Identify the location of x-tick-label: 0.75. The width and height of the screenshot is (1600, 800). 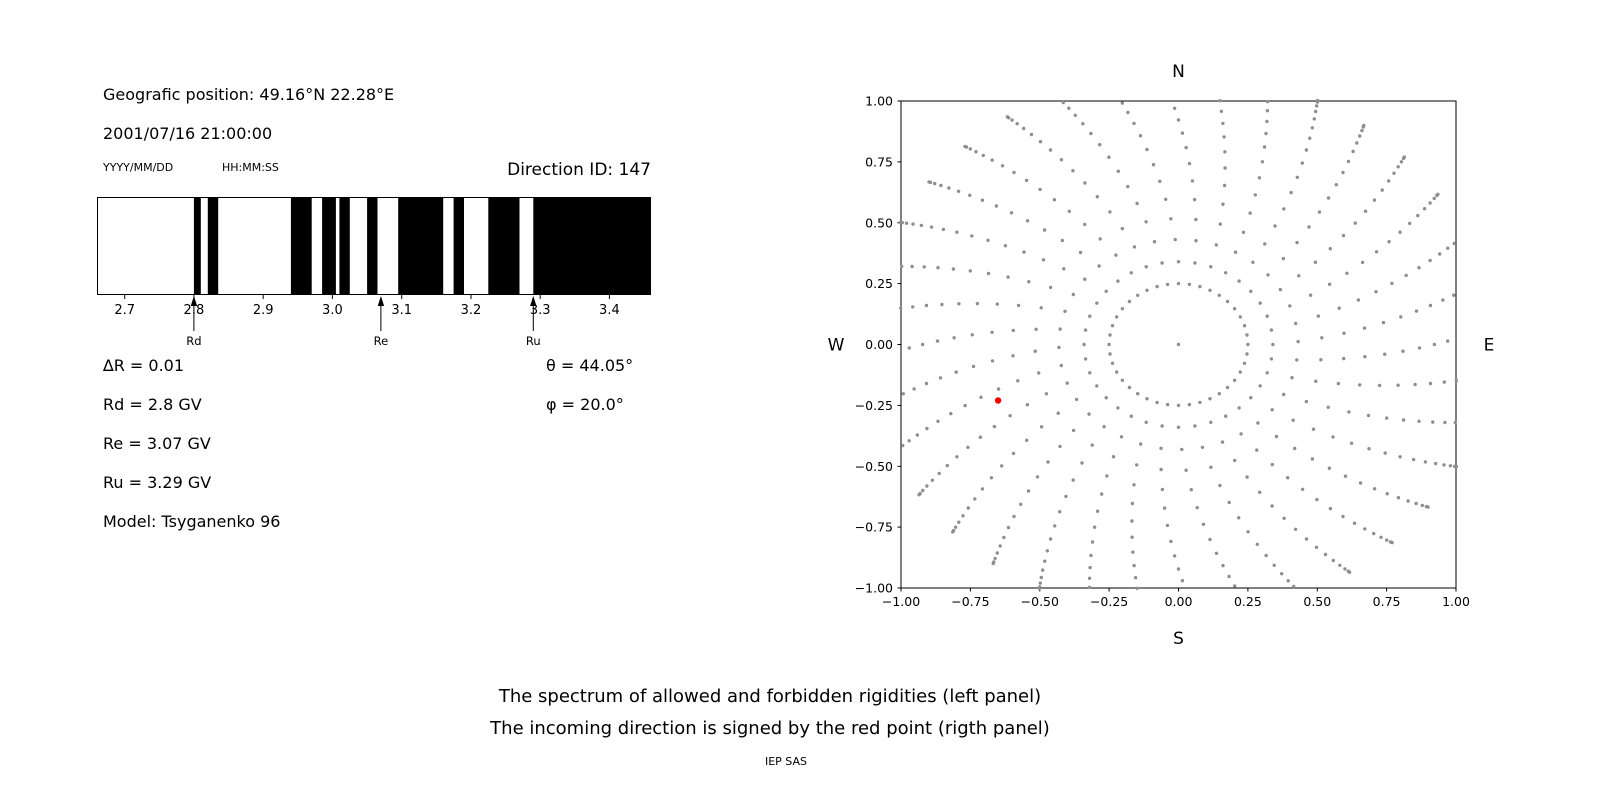
(1387, 601).